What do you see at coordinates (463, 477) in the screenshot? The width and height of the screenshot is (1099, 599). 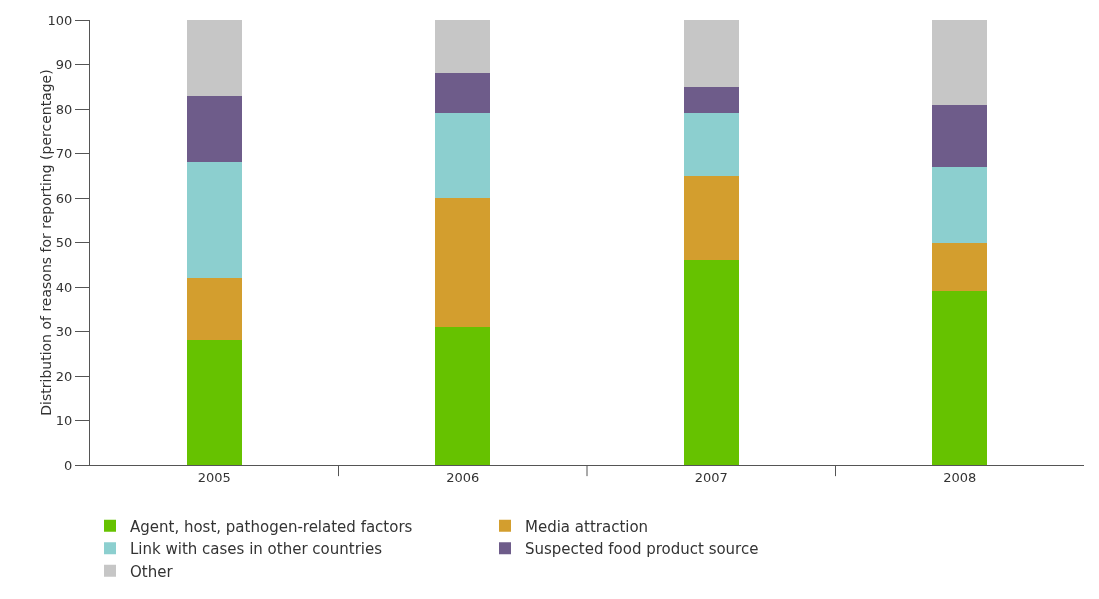 I see `x-tick-label: 2006` at bounding box center [463, 477].